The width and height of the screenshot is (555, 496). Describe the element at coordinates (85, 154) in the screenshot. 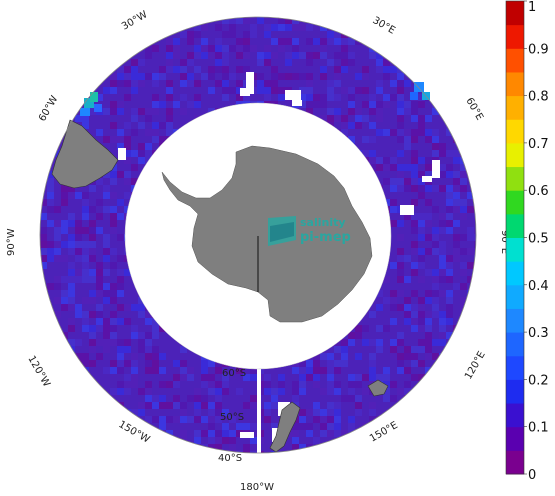

I see `south-america` at that location.